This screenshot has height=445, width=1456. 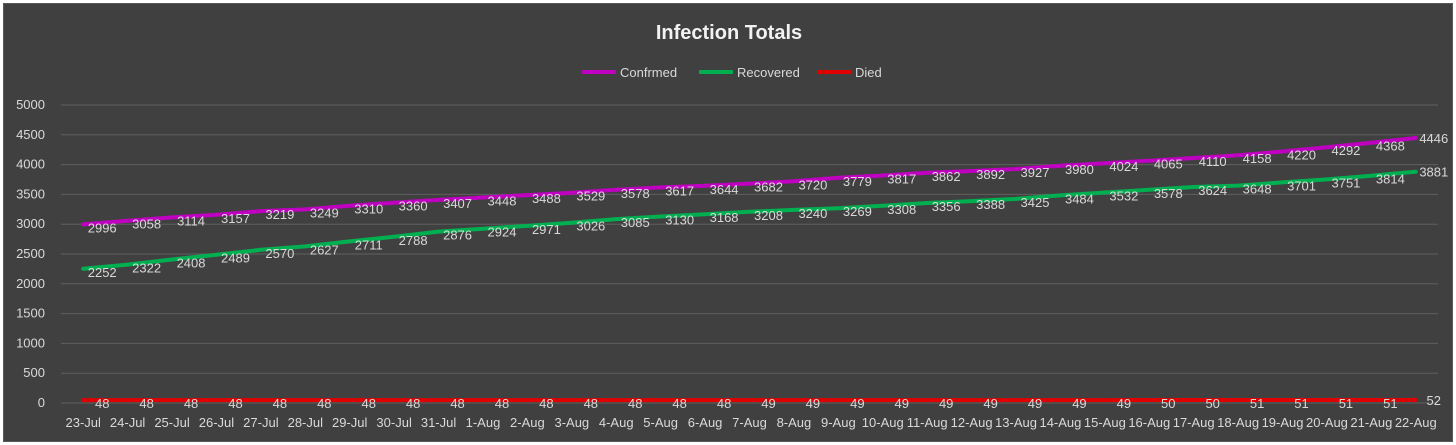 I want to click on data-label: 3058, so click(x=146, y=224).